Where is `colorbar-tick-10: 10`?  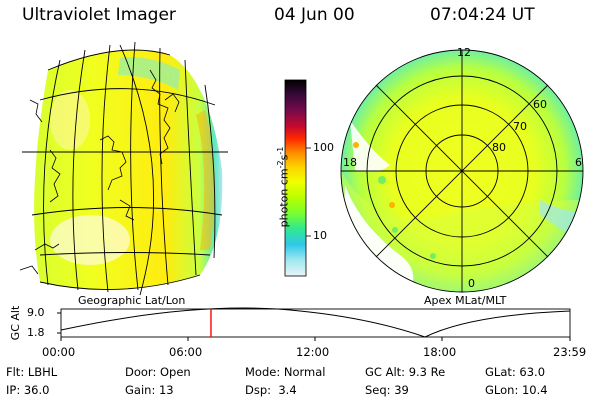 colorbar-tick-10: 10 is located at coordinates (320, 235).